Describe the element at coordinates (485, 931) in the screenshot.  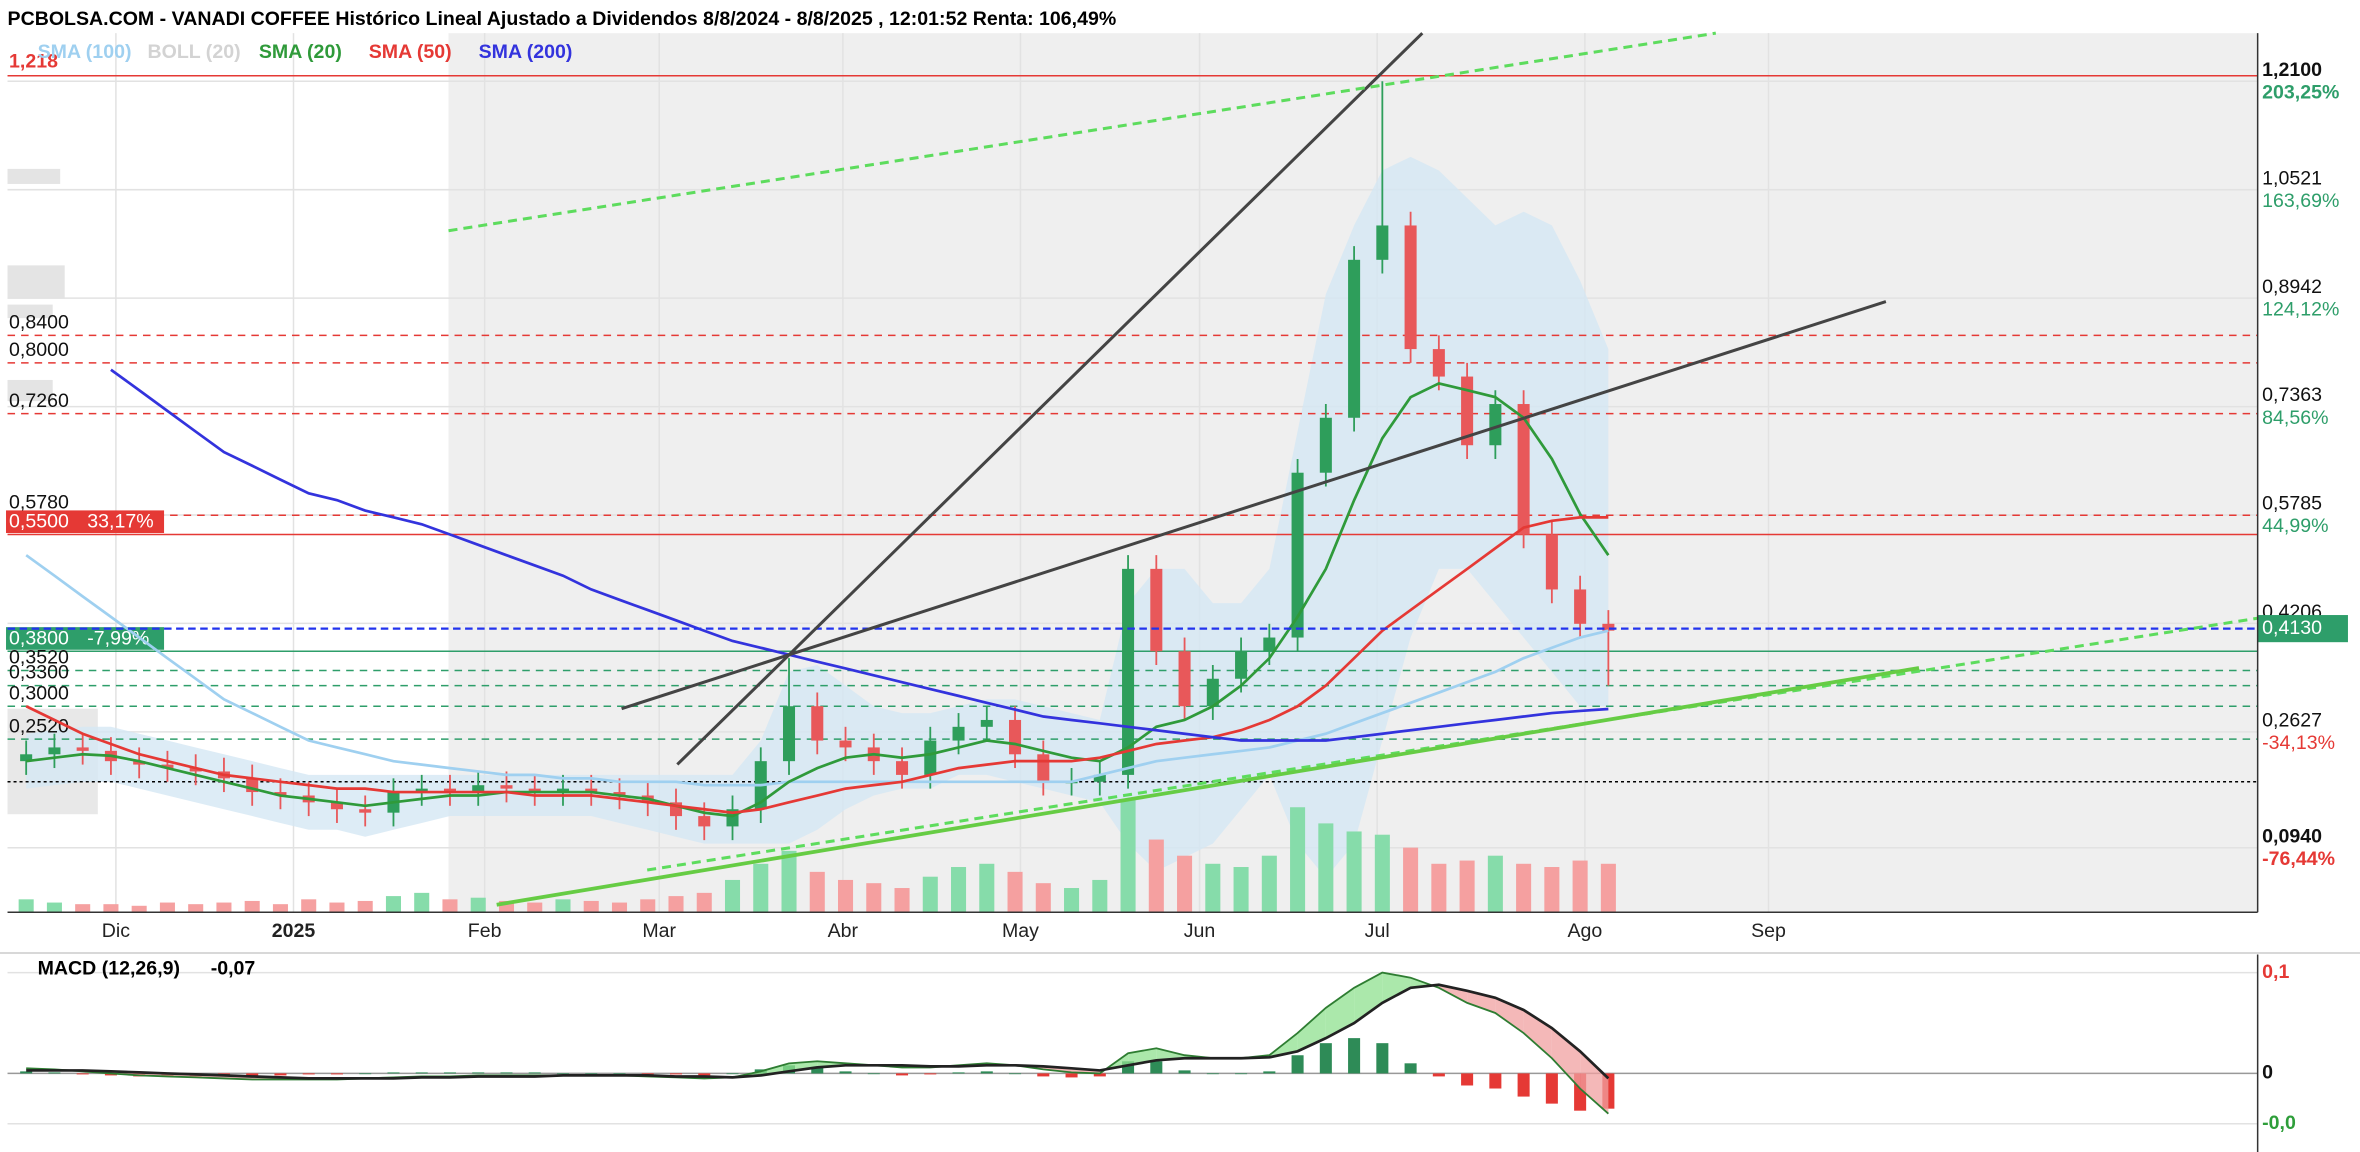
I see `x-tick-label: Feb` at that location.